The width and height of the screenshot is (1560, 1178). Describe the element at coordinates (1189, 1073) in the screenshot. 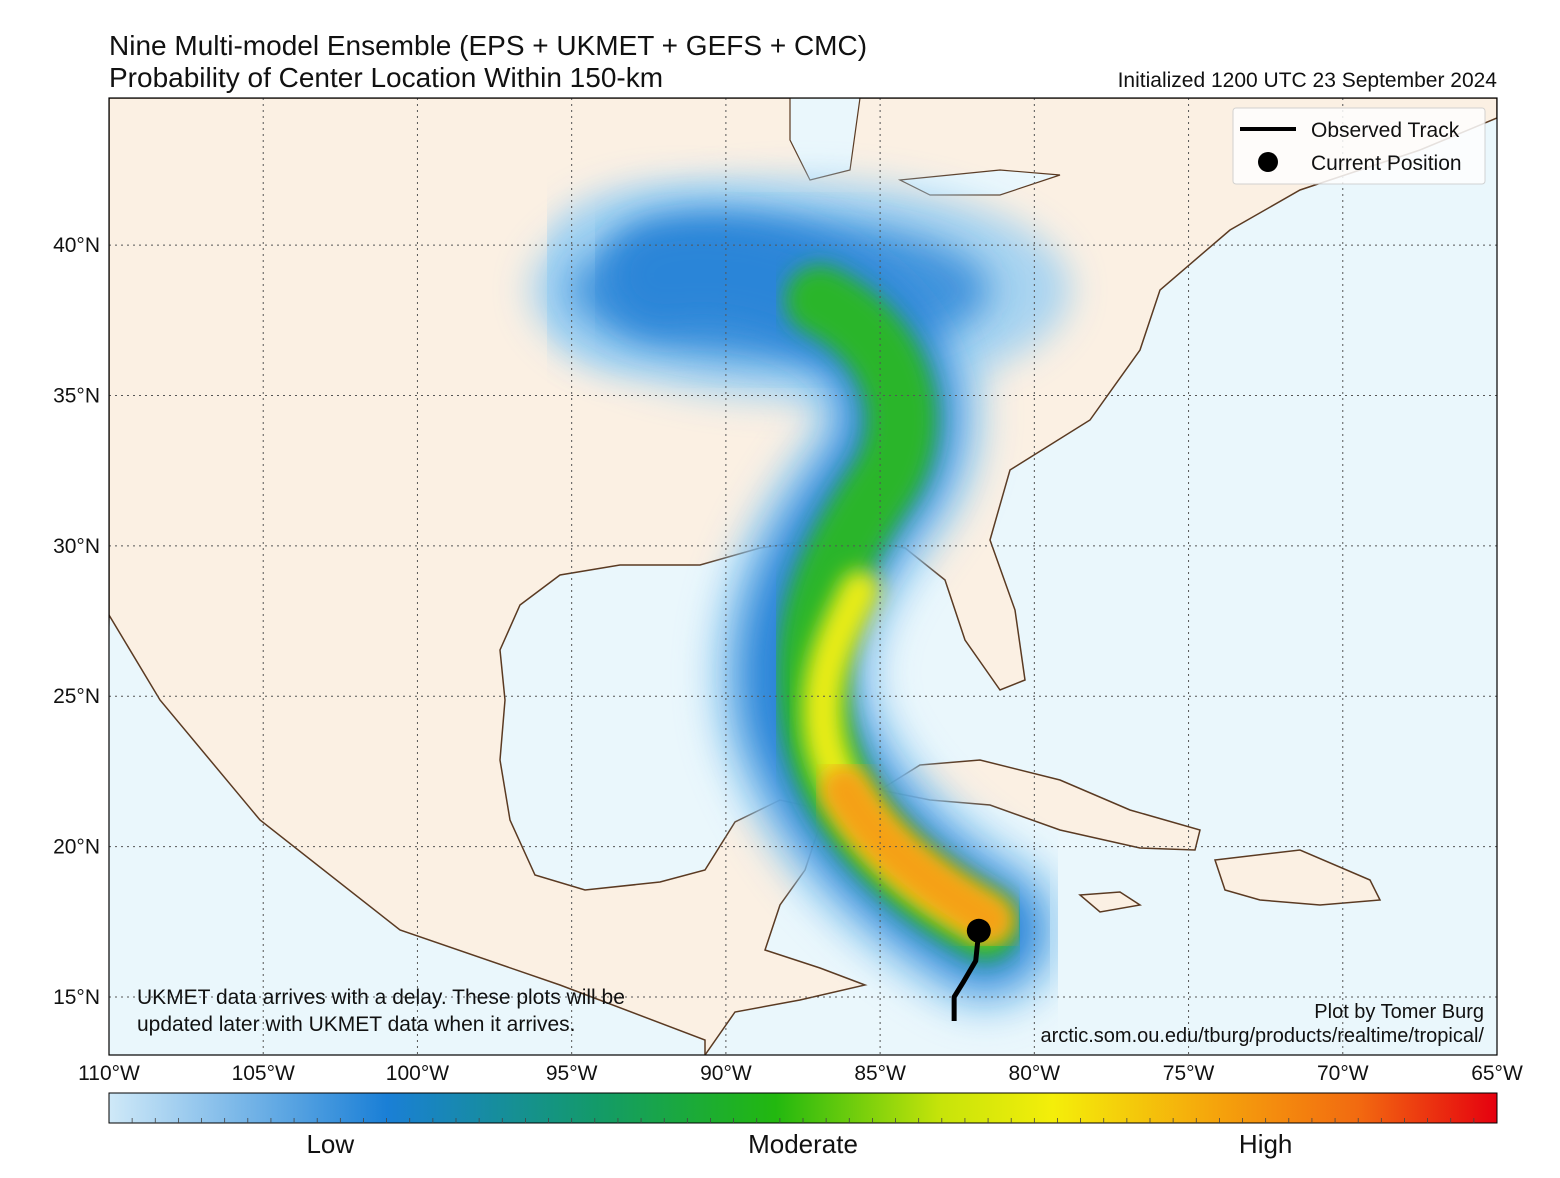

I see `x-tick-label: 75°W` at that location.